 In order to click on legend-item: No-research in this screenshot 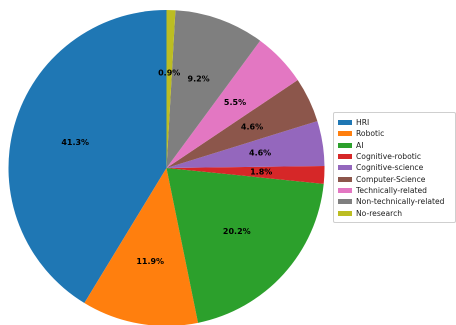, I will do `click(395, 212)`.